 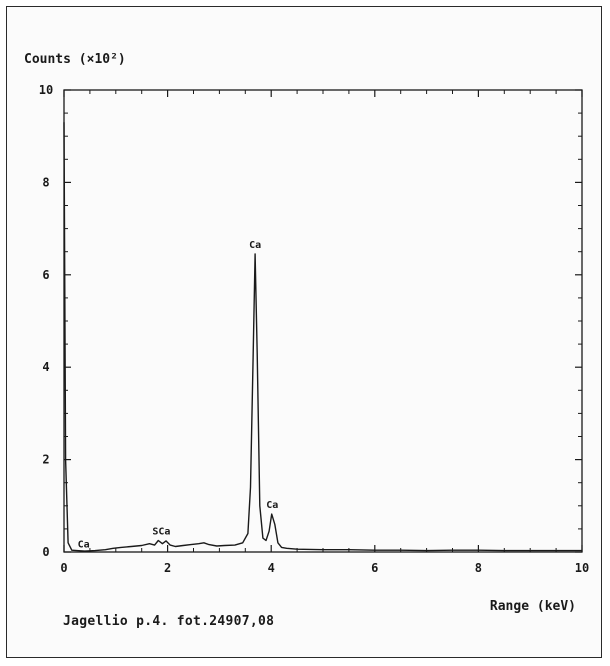 I want to click on y-tick-label: 2, so click(x=45, y=460).